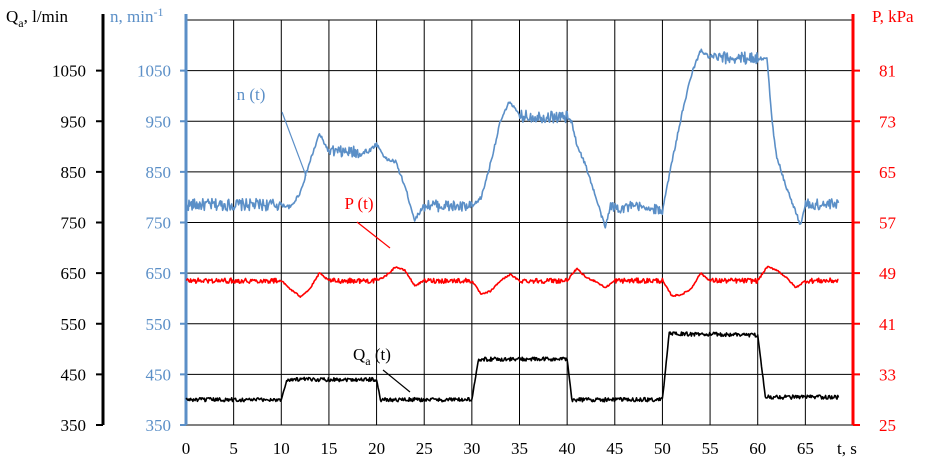 This screenshot has height=463, width=938. I want to click on n-tick-label: 550, so click(159, 324).